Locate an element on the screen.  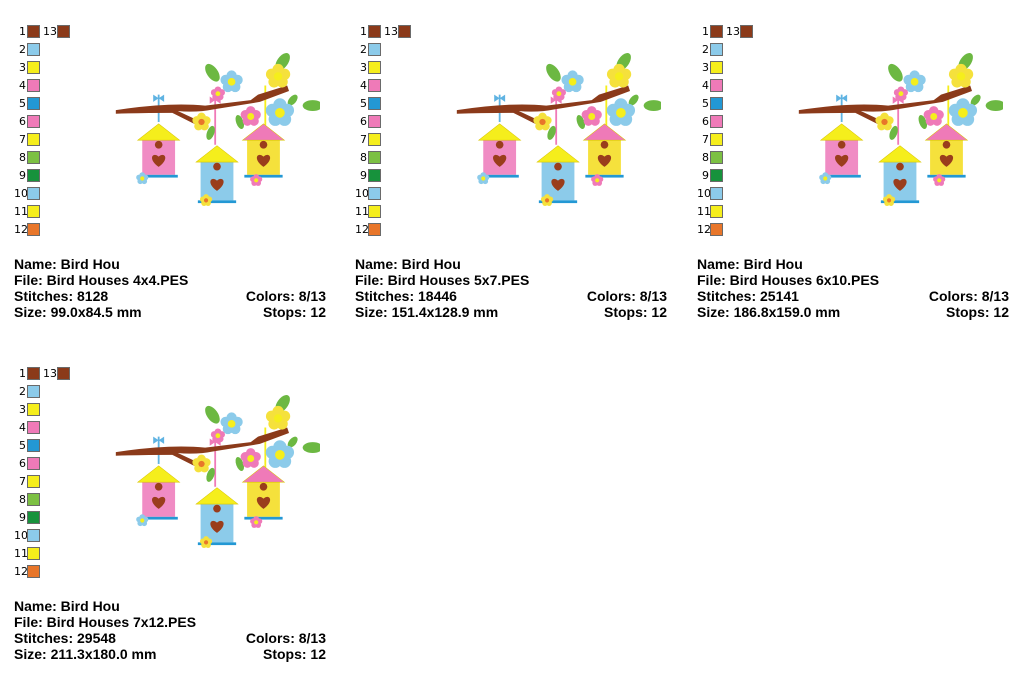
palette-row: 5 is located at coordinates (395, 104).